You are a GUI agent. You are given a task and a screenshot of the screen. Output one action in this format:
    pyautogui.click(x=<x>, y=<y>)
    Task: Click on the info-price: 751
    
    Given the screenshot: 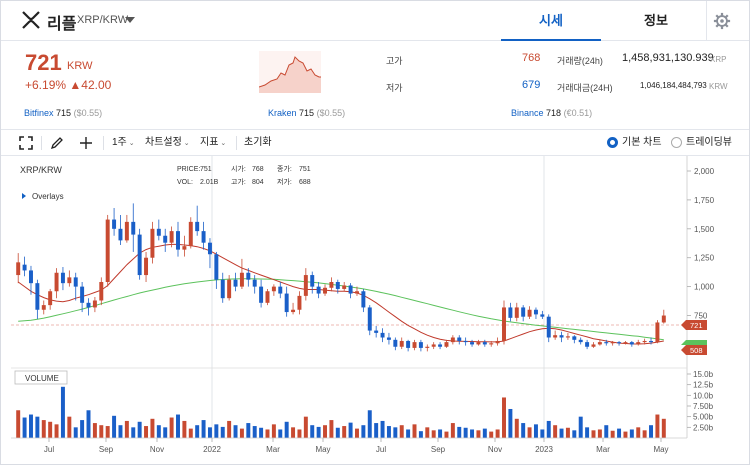 What is the action you would take?
    pyautogui.click(x=206, y=169)
    